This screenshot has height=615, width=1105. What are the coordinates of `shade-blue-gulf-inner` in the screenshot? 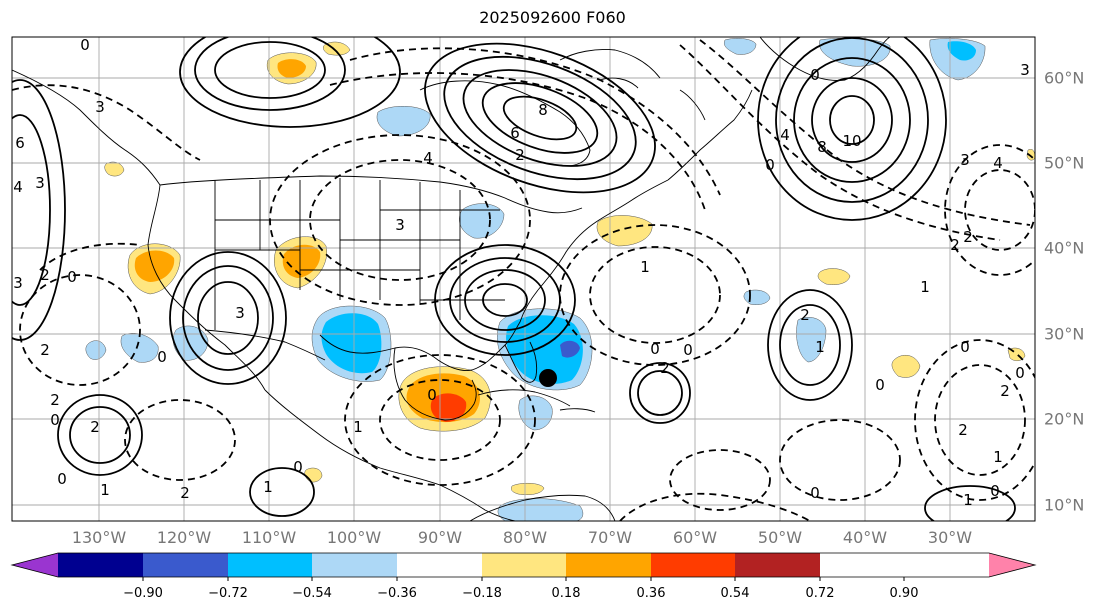 It's located at (351, 343).